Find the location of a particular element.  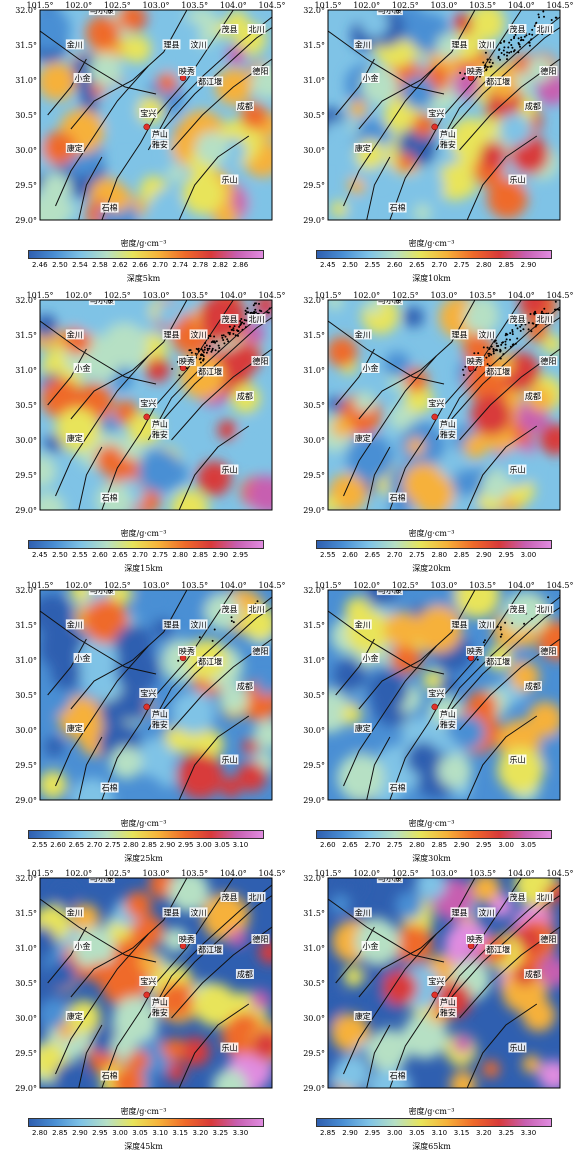

longitude-tick-label: 102.0° is located at coordinates (78, 5).